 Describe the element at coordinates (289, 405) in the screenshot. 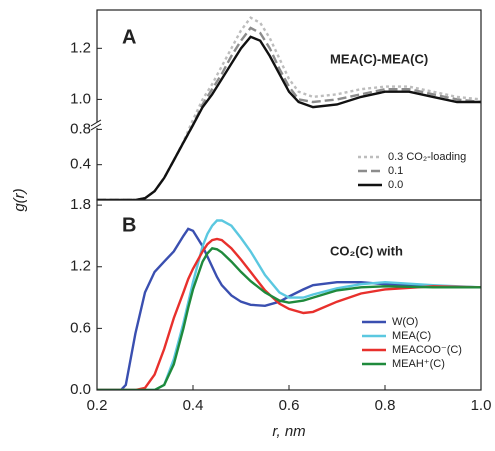

I see `x-tick-label: 0.6` at that location.